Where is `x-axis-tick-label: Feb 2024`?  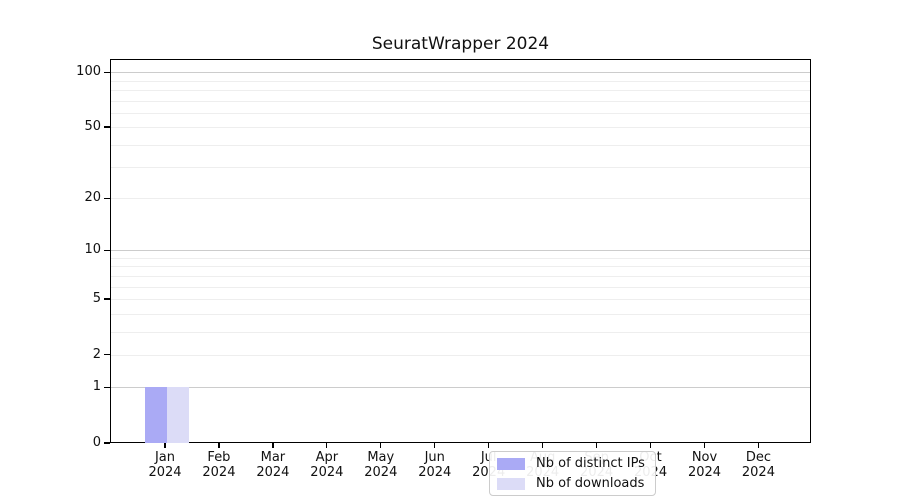
x-axis-tick-label: Feb 2024 is located at coordinates (219, 465).